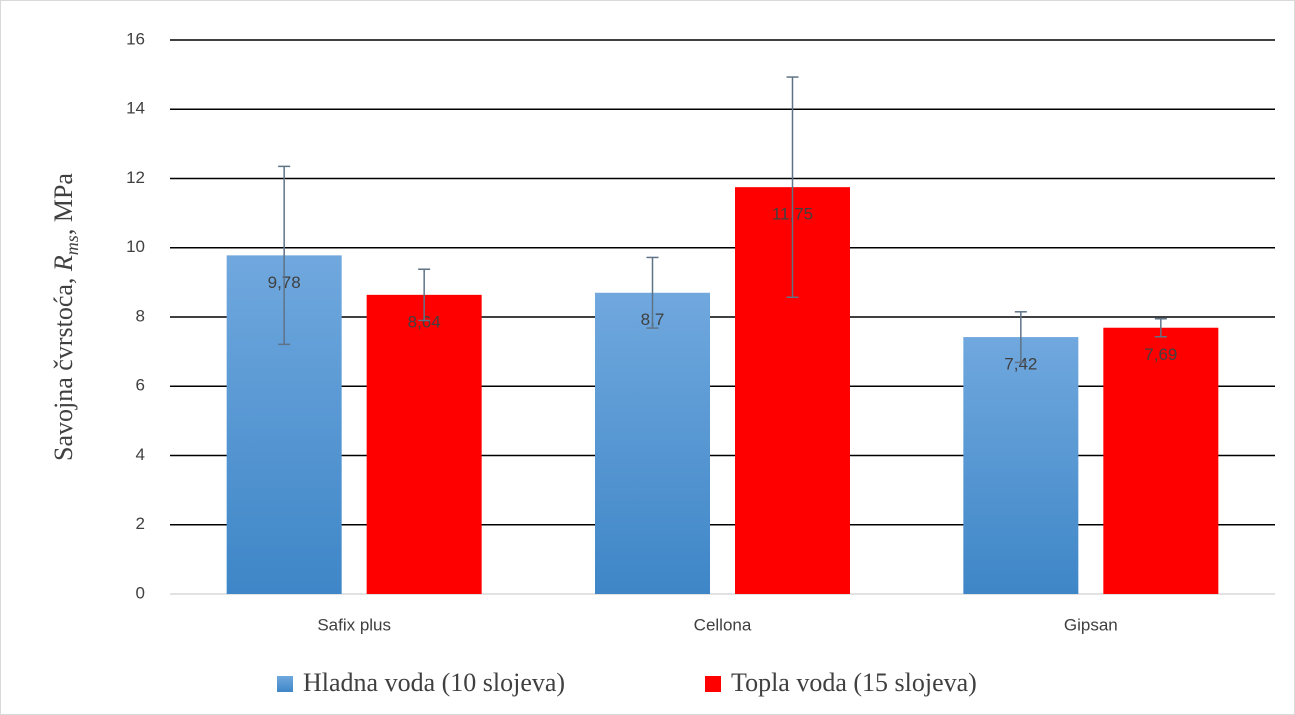  I want to click on x-tick-label: Cellona, so click(723, 624).